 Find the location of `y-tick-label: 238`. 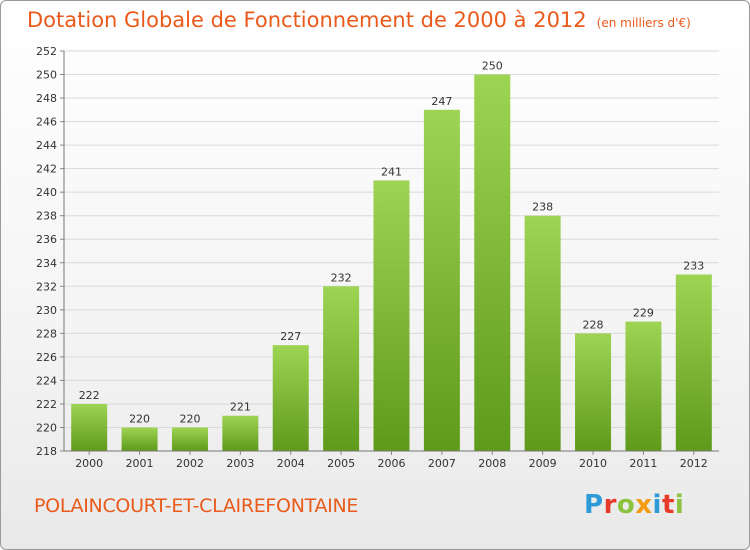

y-tick-label: 238 is located at coordinates (46, 216).